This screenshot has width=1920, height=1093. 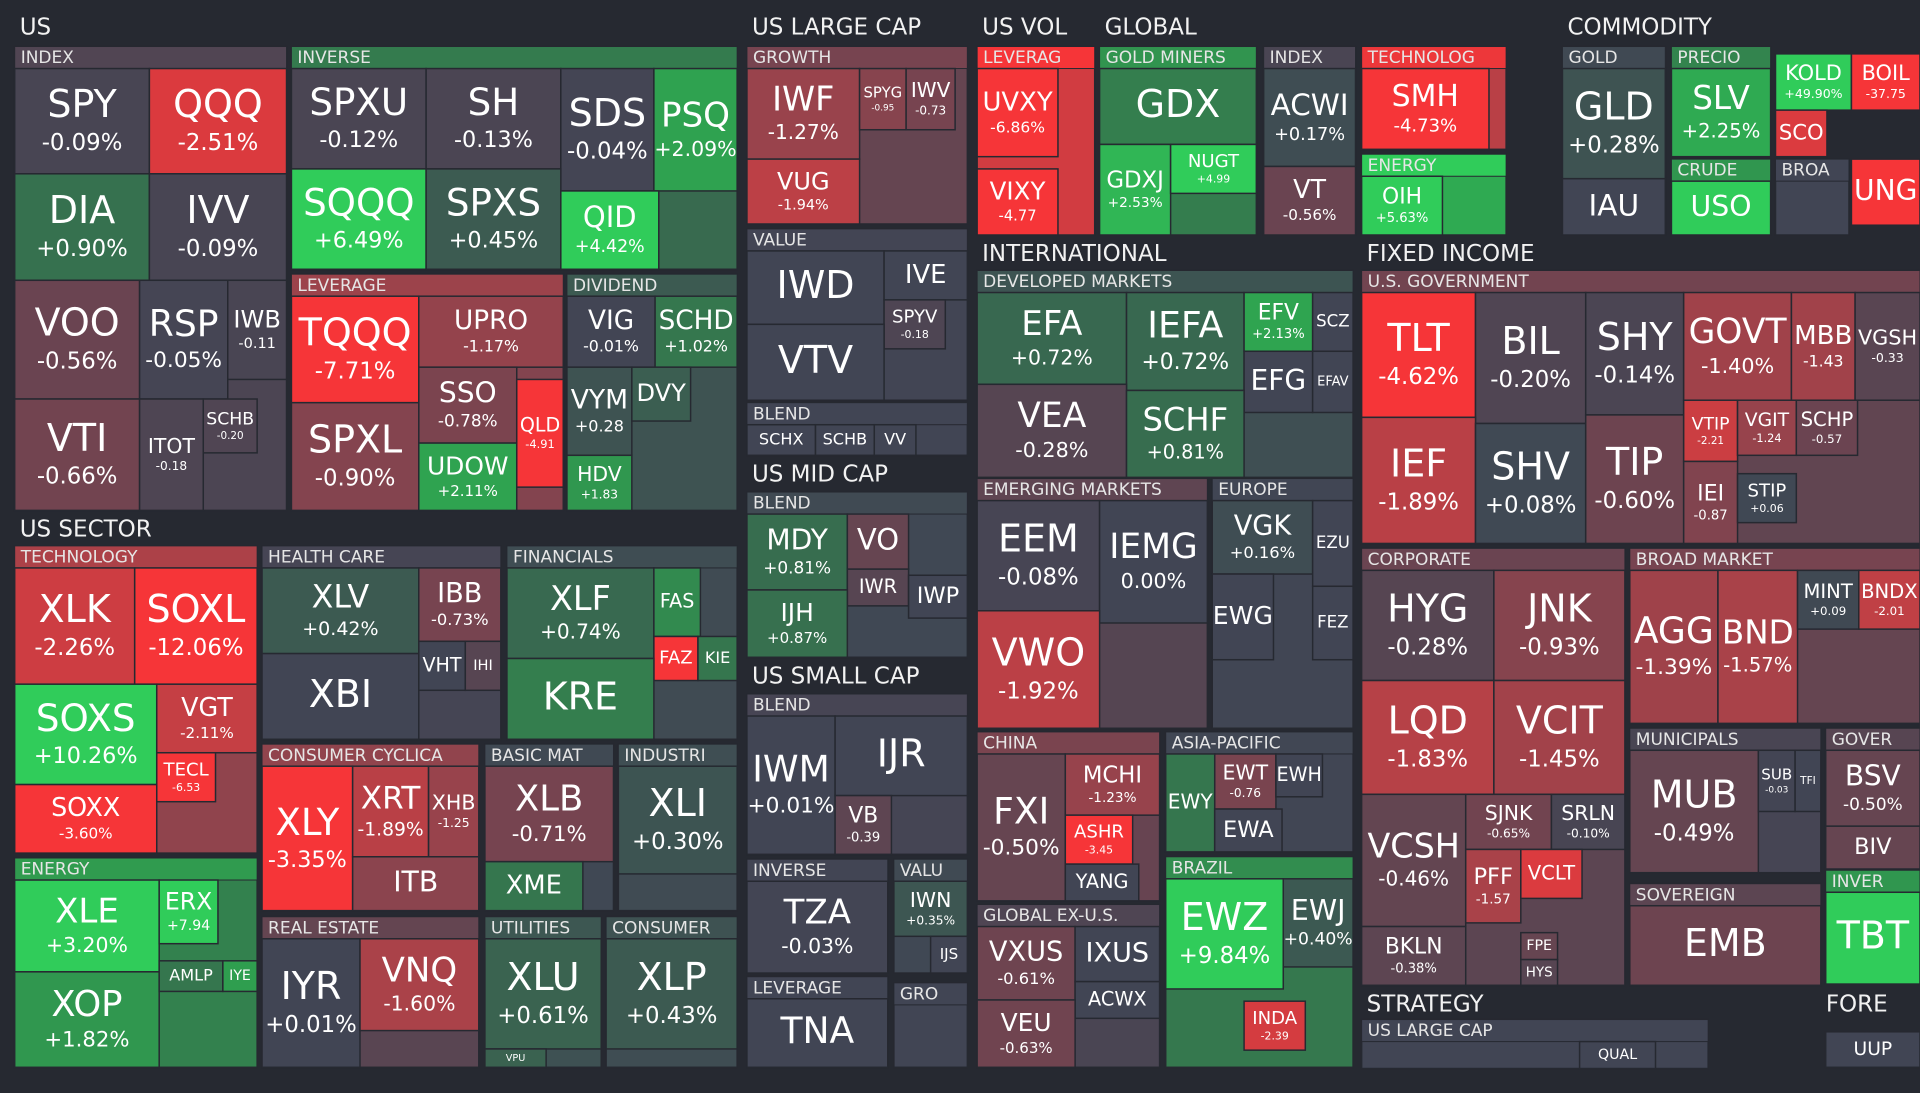 I want to click on ticker: VNQ, so click(x=419, y=970).